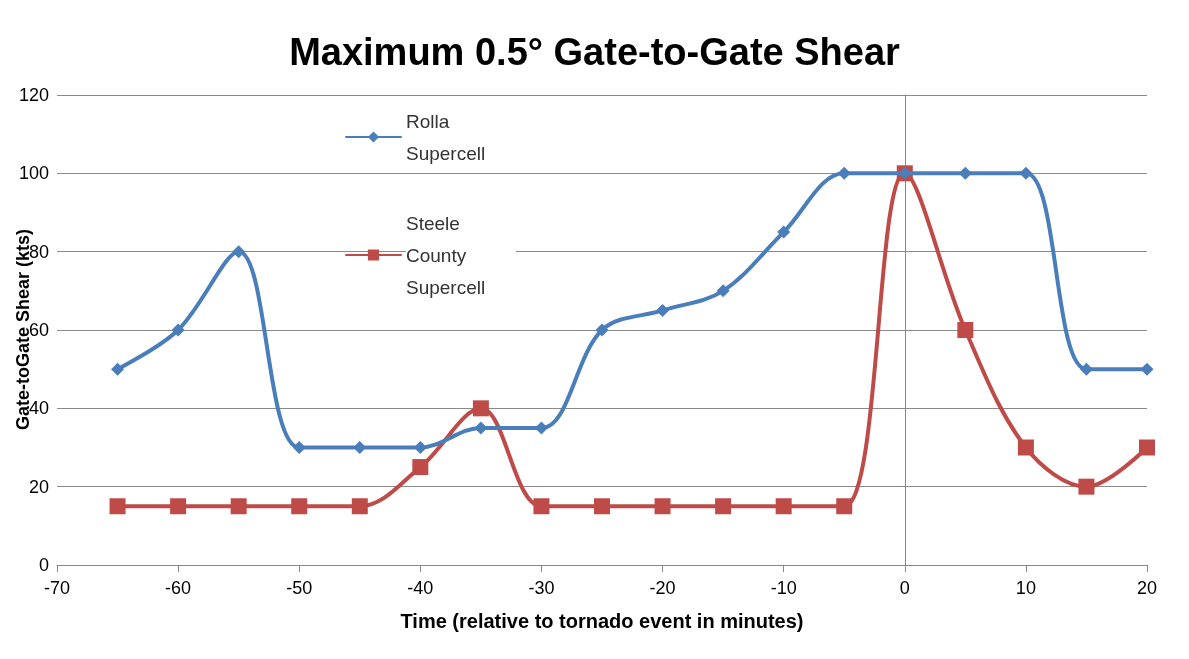 The height and width of the screenshot is (659, 1189). What do you see at coordinates (178, 588) in the screenshot?
I see `x-tick-label: -60` at bounding box center [178, 588].